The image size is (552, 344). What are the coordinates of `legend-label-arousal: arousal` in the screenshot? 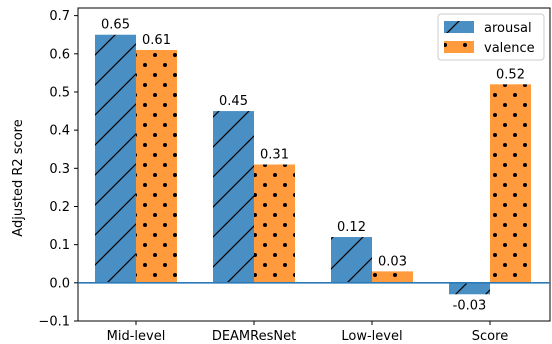 It's located at (508, 28).